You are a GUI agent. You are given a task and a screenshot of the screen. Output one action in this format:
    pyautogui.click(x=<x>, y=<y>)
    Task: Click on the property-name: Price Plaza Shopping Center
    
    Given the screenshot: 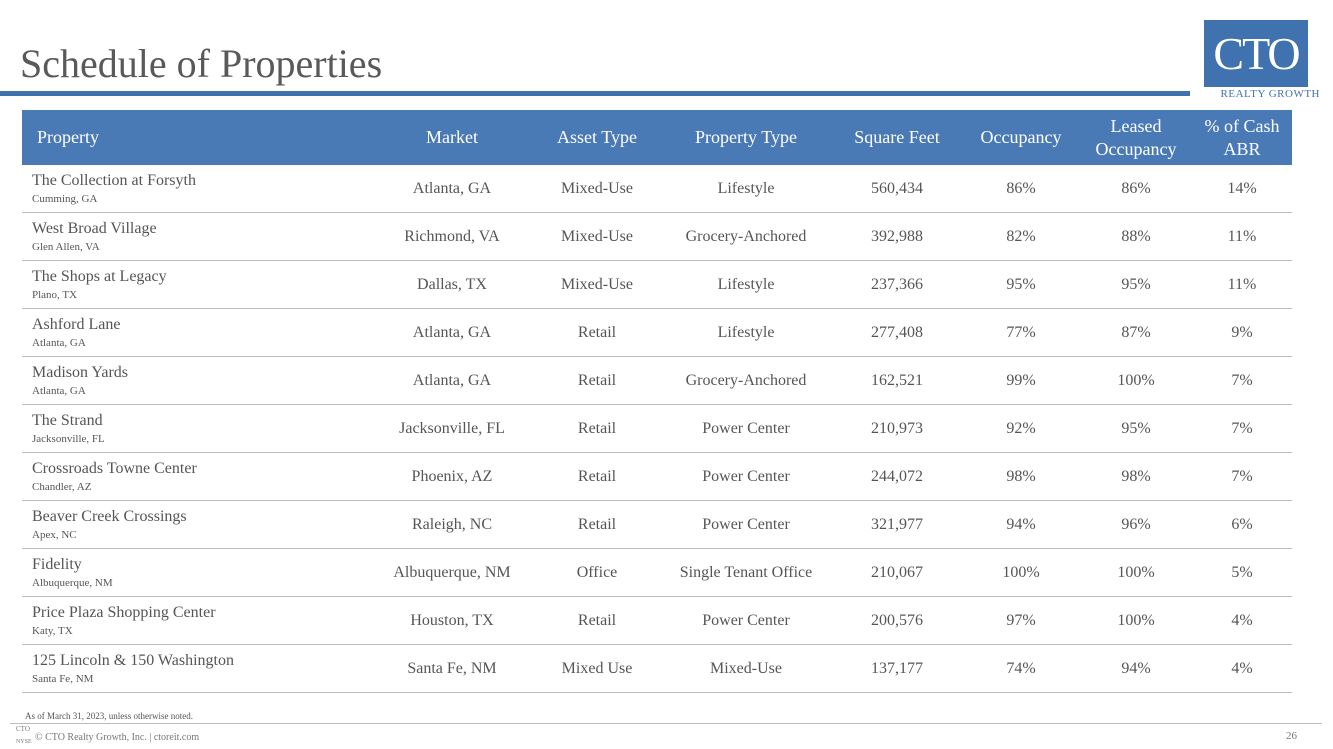 What is the action you would take?
    pyautogui.click(x=124, y=612)
    